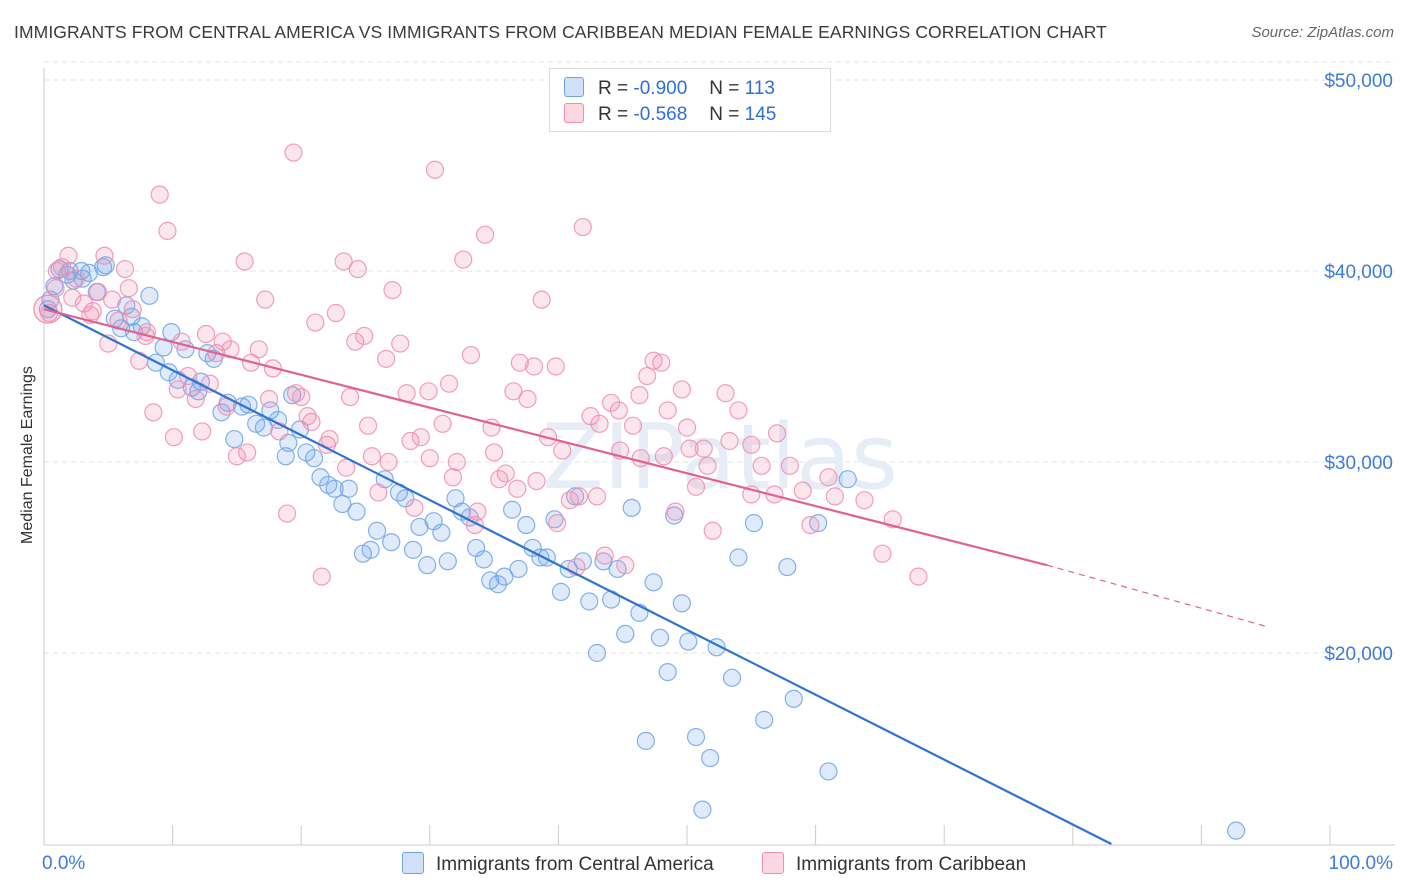 Image resolution: width=1406 pixels, height=892 pixels. Describe the element at coordinates (575, 864) in the screenshot. I see `legend-label: Immigrants from Central America` at that location.